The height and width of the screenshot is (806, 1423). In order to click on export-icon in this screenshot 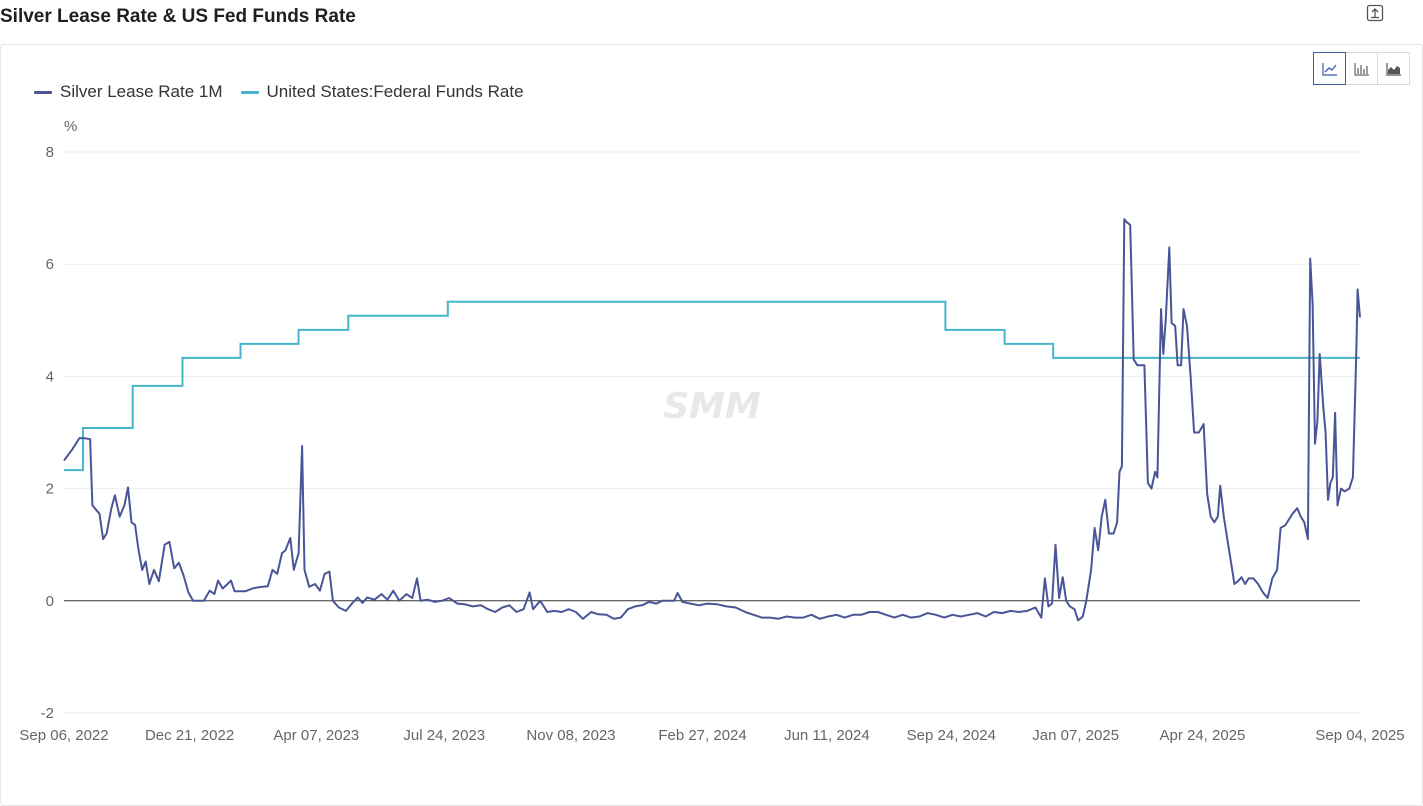, I will do `click(1375, 13)`.